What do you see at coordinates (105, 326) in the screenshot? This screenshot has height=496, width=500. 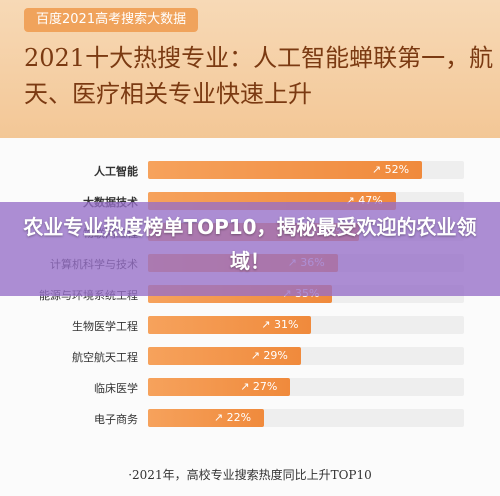 I see `category-label: 生物医学工程` at bounding box center [105, 326].